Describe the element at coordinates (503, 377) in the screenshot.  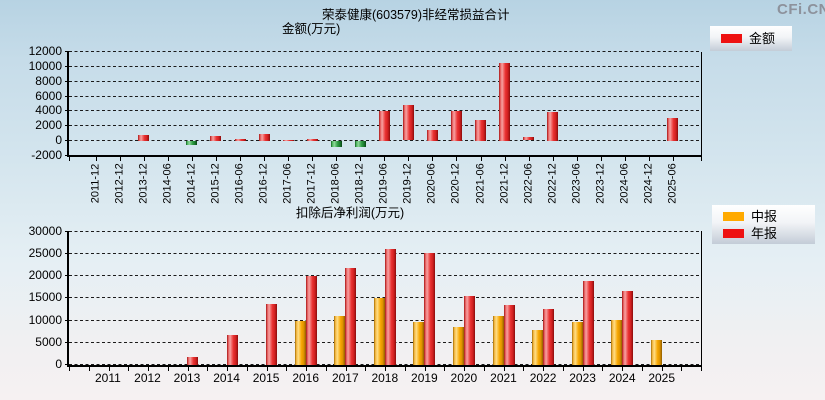
I see `x-tick-label: 2021` at that location.